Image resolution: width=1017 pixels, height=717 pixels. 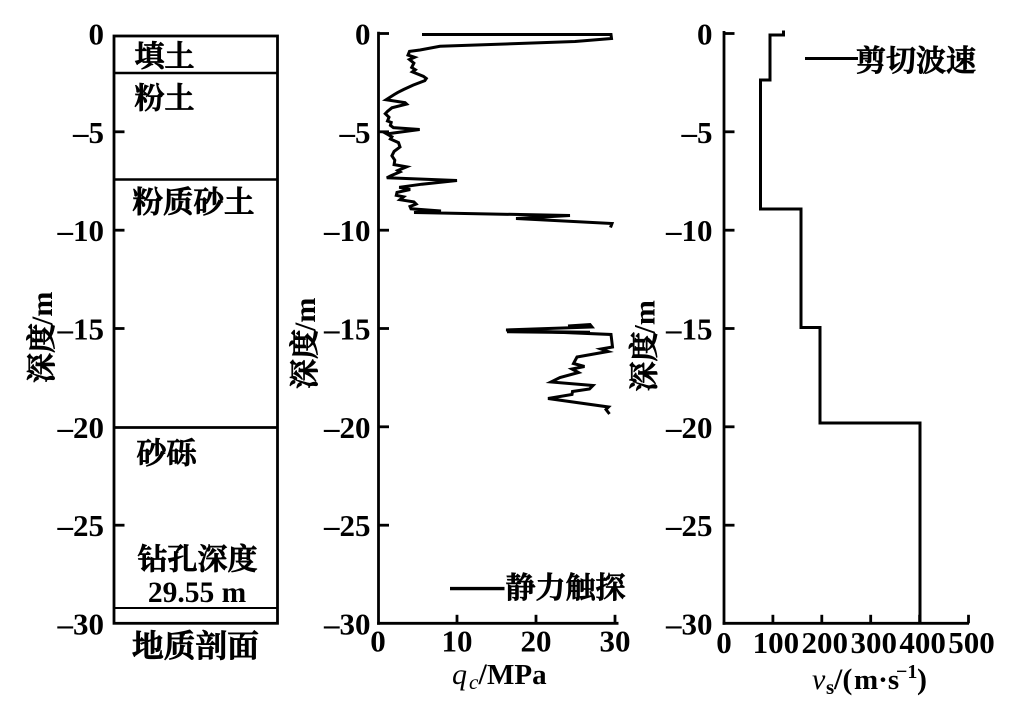 What do you see at coordinates (459, 674) in the screenshot?
I see `svg-text: q` at bounding box center [459, 674].